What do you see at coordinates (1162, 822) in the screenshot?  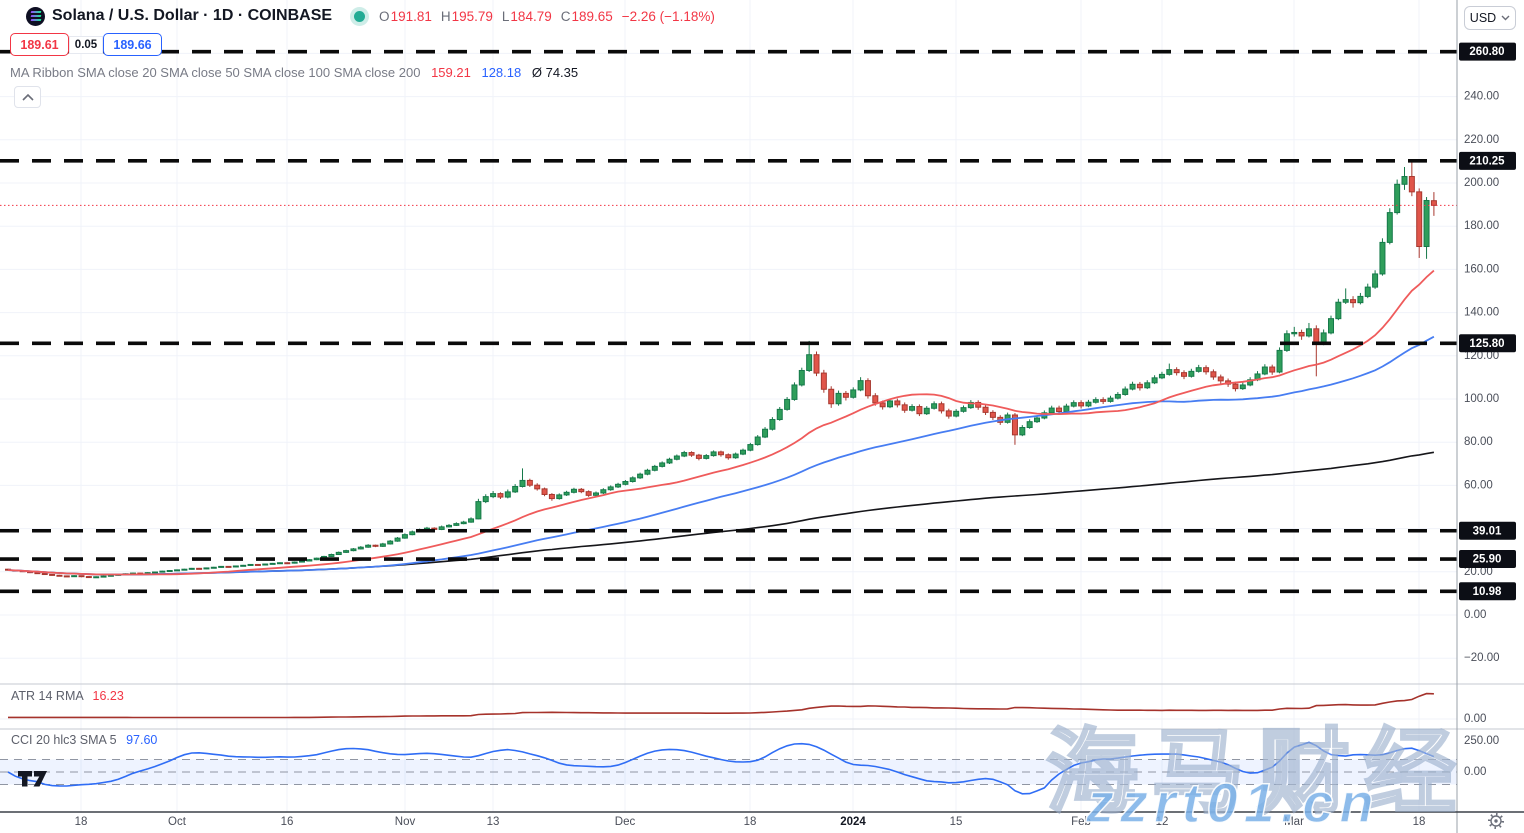 I see `time-axis-label: 12` at bounding box center [1162, 822].